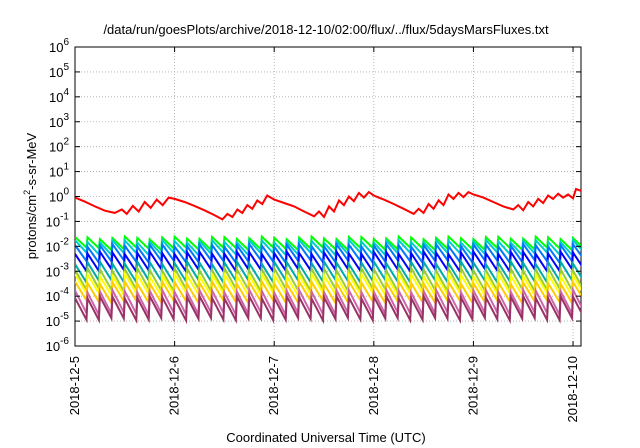 This screenshot has width=640, height=448. What do you see at coordinates (64, 266) in the screenshot?
I see `y-tick-exponent: -3` at bounding box center [64, 266].